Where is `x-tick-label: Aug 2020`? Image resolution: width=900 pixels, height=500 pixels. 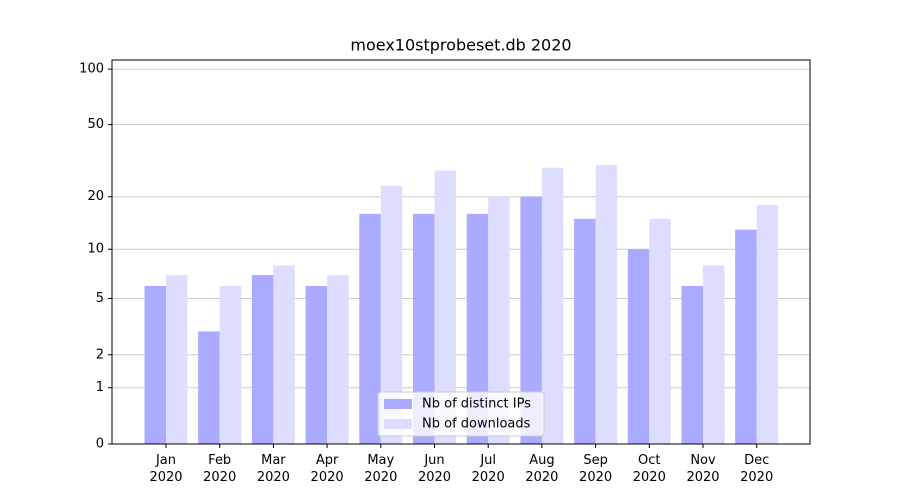
x-tick-label: Aug 2020 is located at coordinates (542, 469).